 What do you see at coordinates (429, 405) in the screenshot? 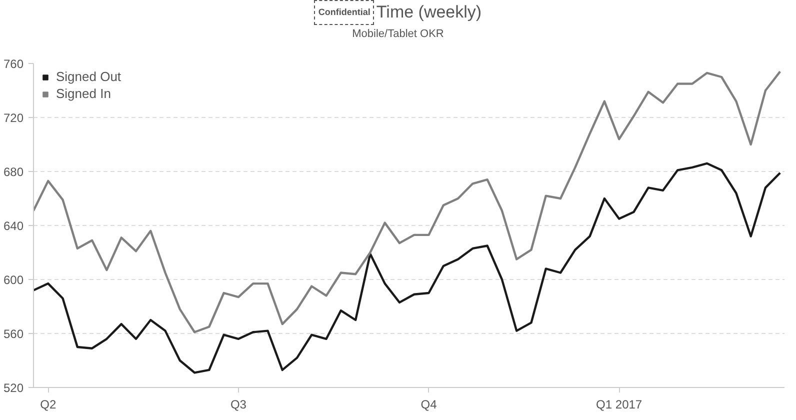
I see `x-tick-label: Q4` at bounding box center [429, 405].